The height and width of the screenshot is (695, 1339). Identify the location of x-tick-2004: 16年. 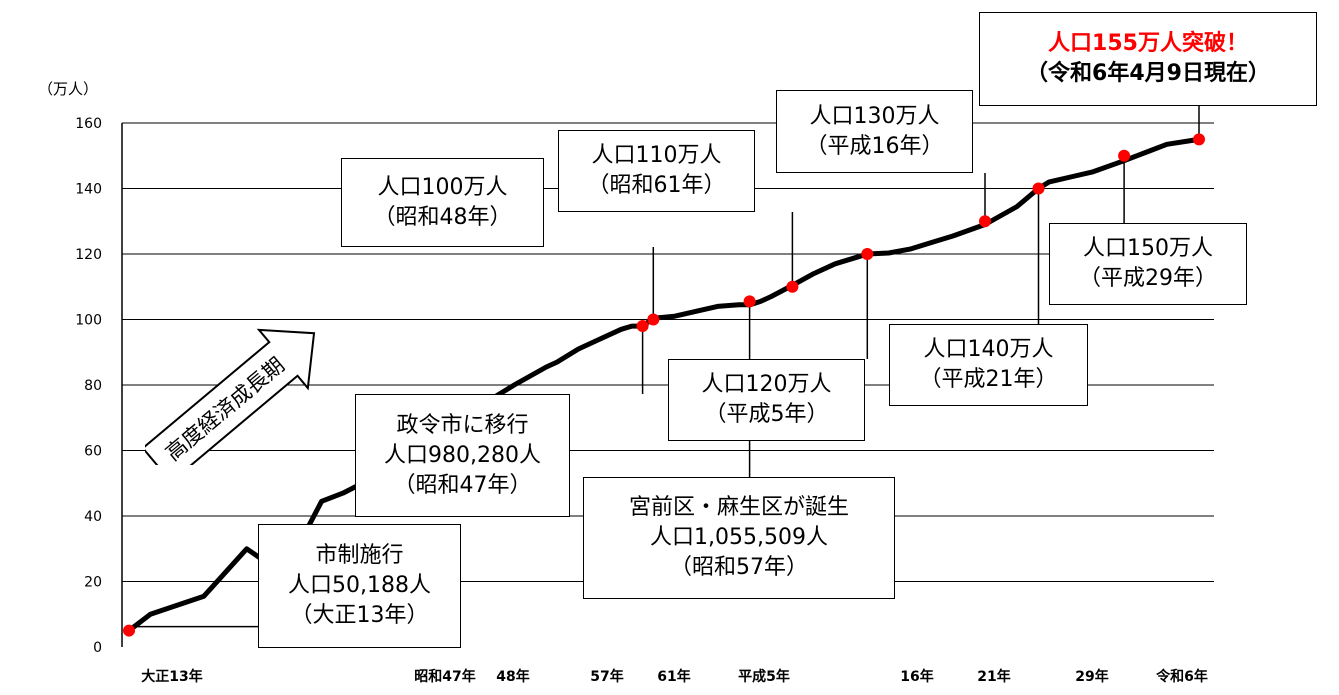
(916, 676).